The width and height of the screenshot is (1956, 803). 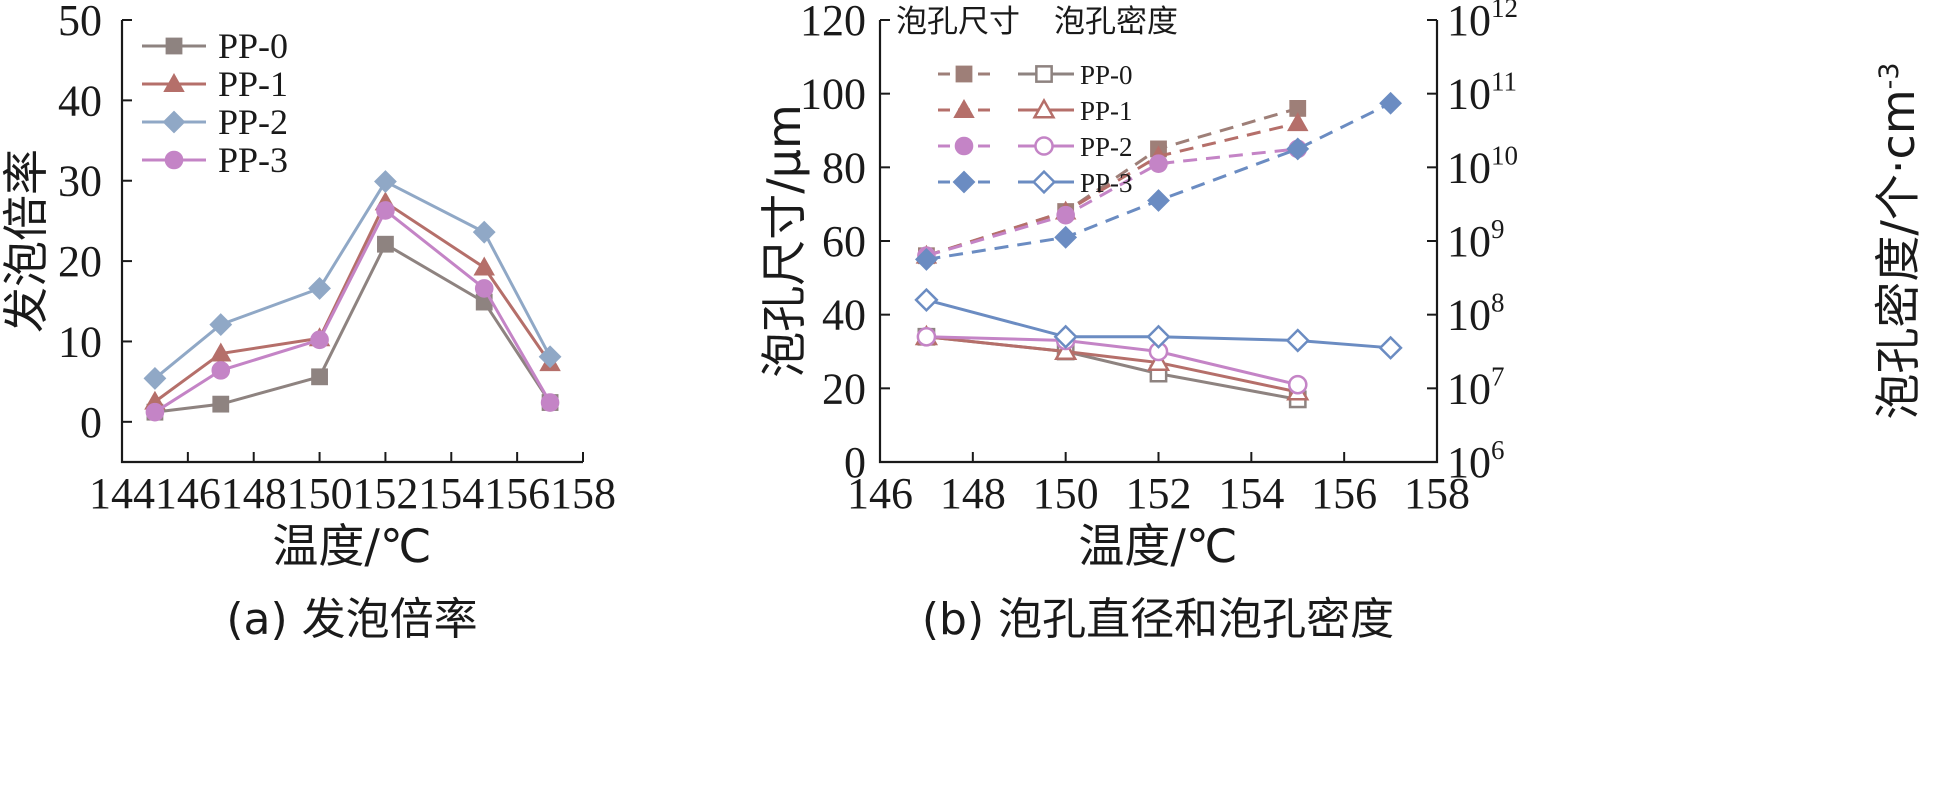 What do you see at coordinates (1504, 155) in the screenshot?
I see `right-y-tick-exponent: 10` at bounding box center [1504, 155].